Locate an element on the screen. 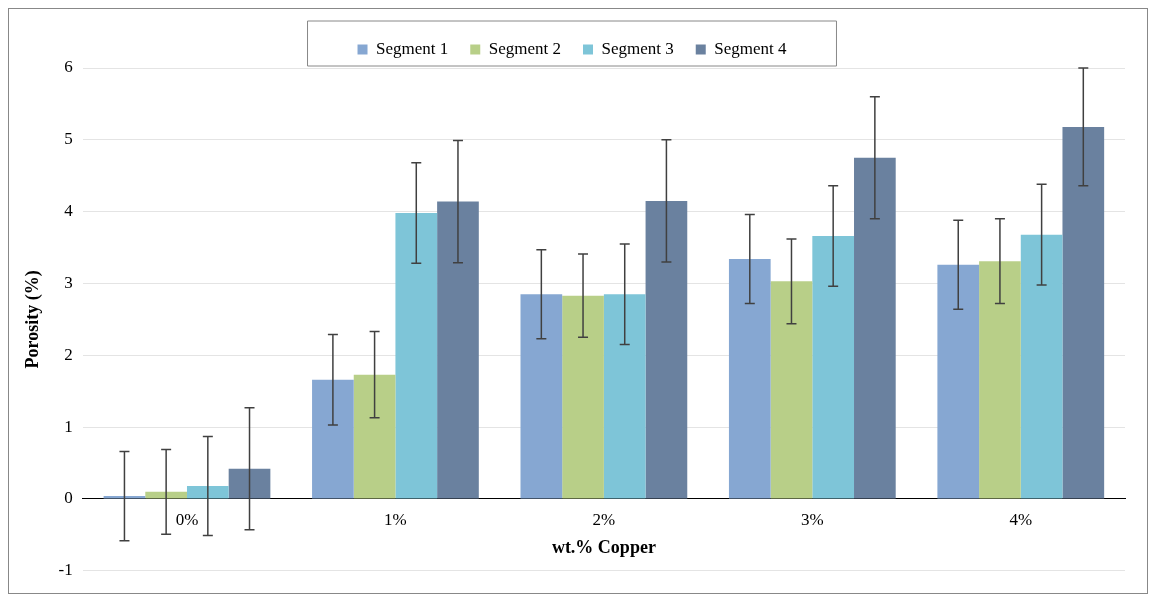  legend-label: Segment 2 is located at coordinates (525, 48).